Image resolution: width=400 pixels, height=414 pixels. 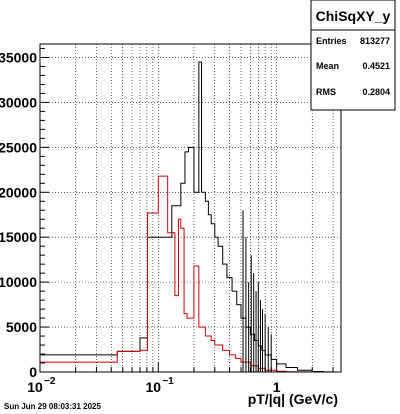 I want to click on stats-mean-value: 0.4521, so click(x=376, y=66).